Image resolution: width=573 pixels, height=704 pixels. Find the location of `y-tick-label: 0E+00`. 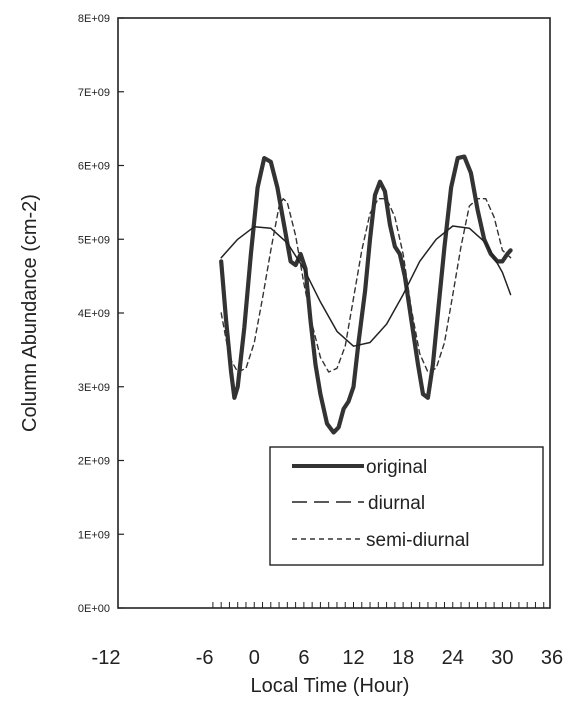

y-tick-label: 0E+00 is located at coordinates (94, 609).